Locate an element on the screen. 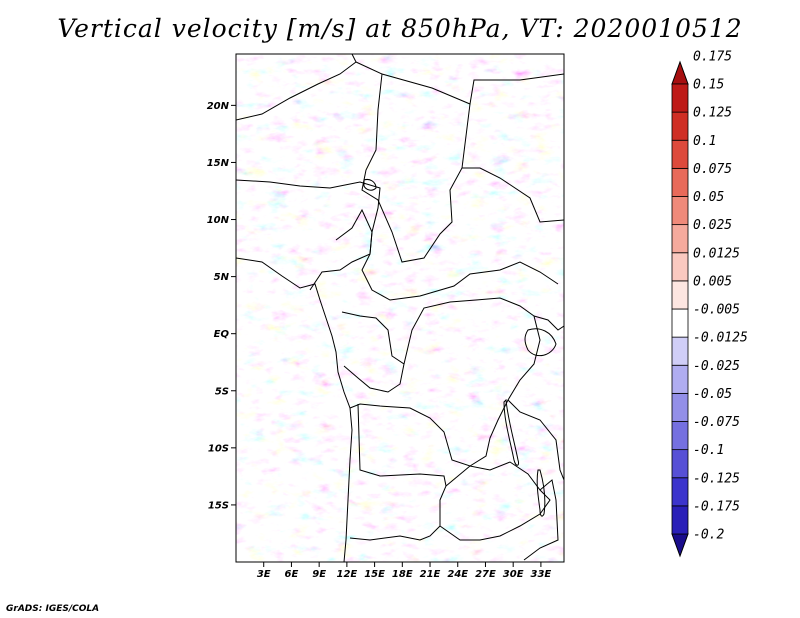 This screenshot has height=618, width=800. lon-tick-label: 33E is located at coordinates (541, 574).